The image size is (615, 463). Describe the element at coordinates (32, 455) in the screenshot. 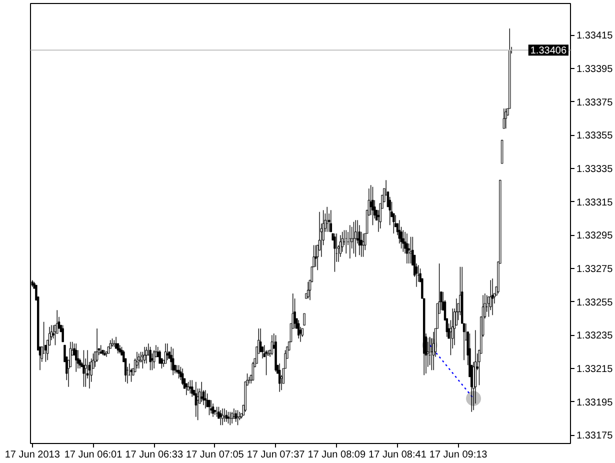

I see `x-tick-label: 17 Jun 2013` at that location.